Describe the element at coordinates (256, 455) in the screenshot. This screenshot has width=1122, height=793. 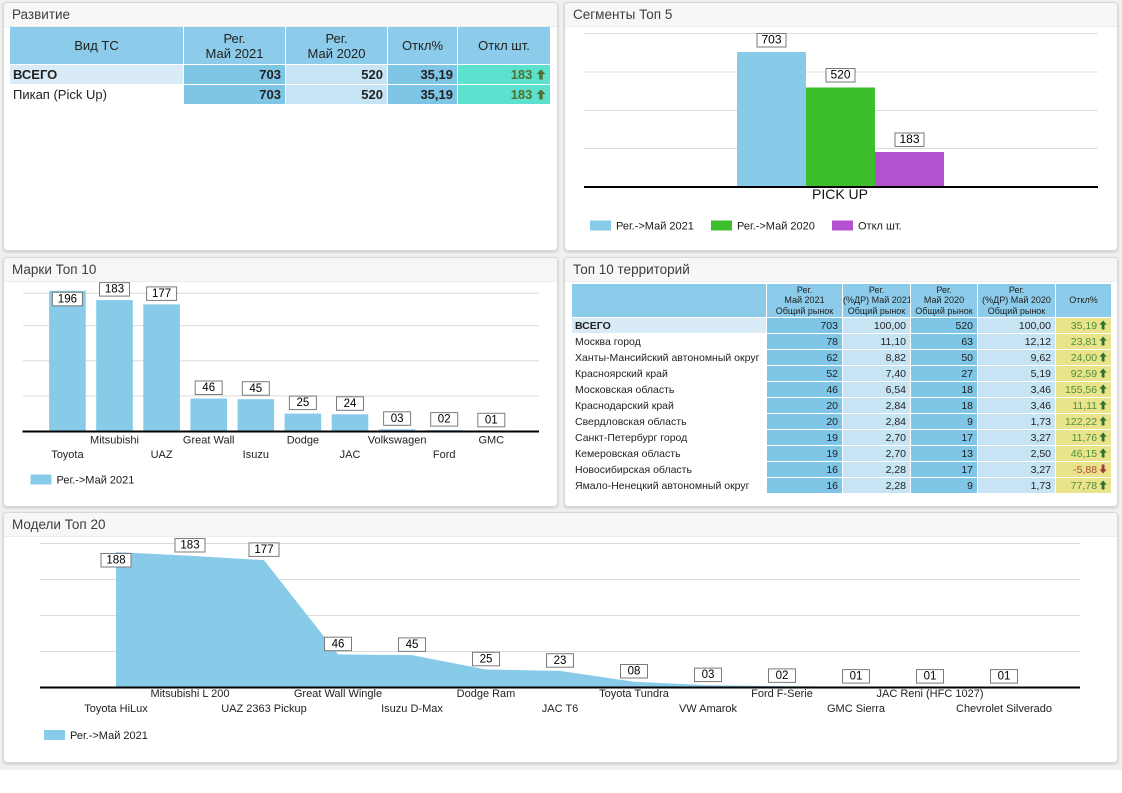
I see `svg-text: Isuzu` at that location.